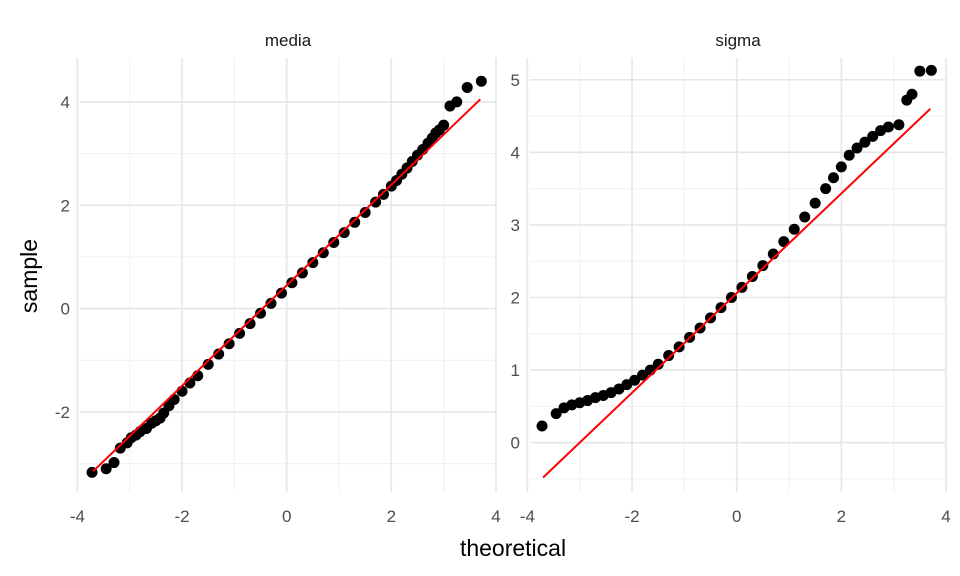  What do you see at coordinates (515, 80) in the screenshot?
I see `y-tick-label: 5` at bounding box center [515, 80].